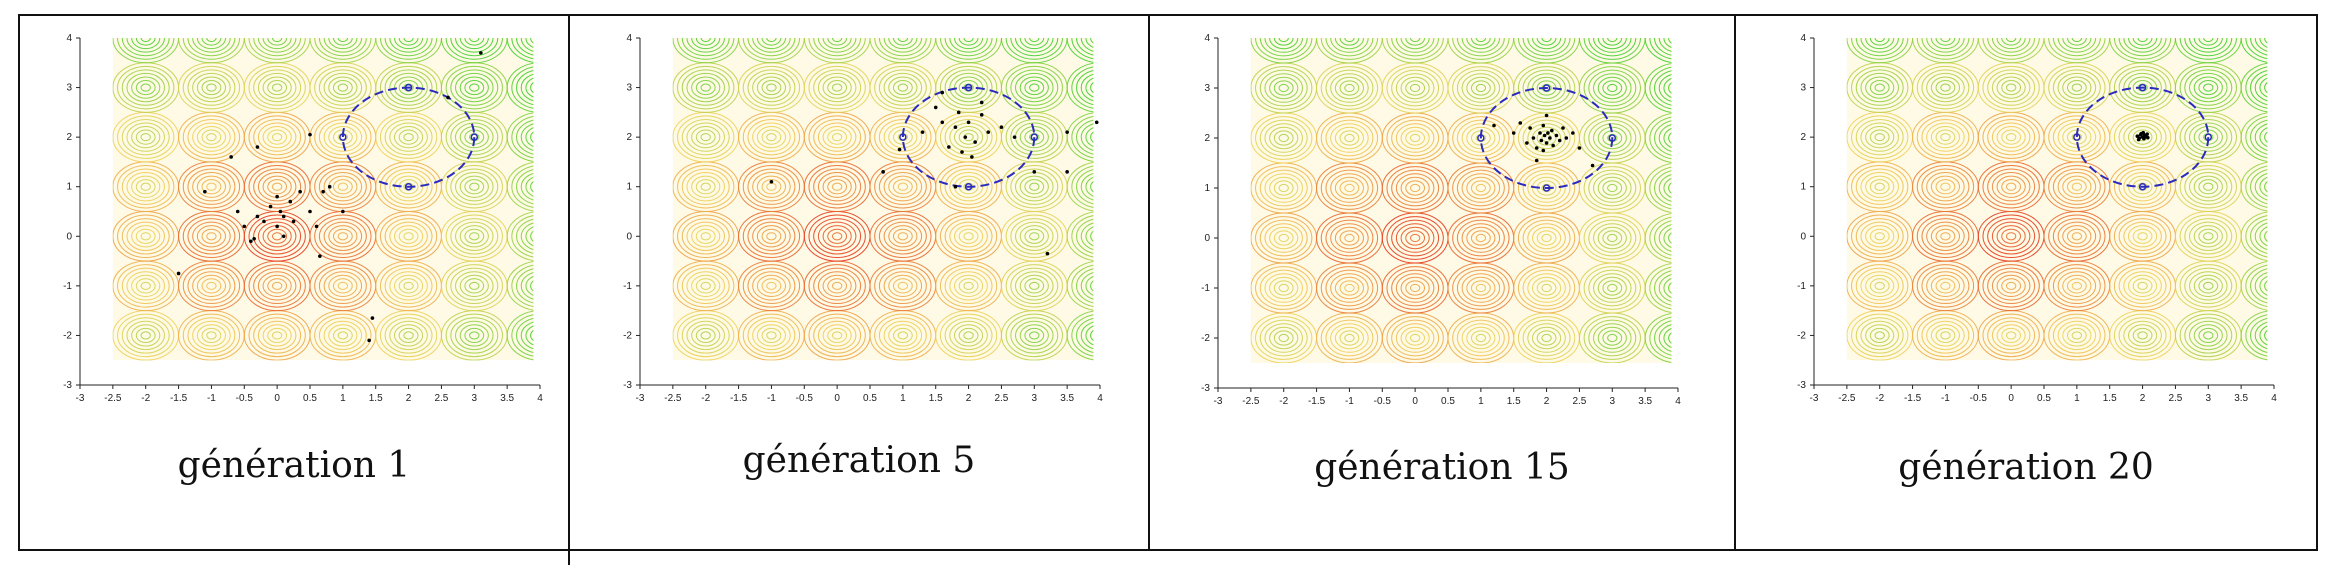 The height and width of the screenshot is (565, 2327). I want to click on y-tick-label: 3, so click(629, 88).